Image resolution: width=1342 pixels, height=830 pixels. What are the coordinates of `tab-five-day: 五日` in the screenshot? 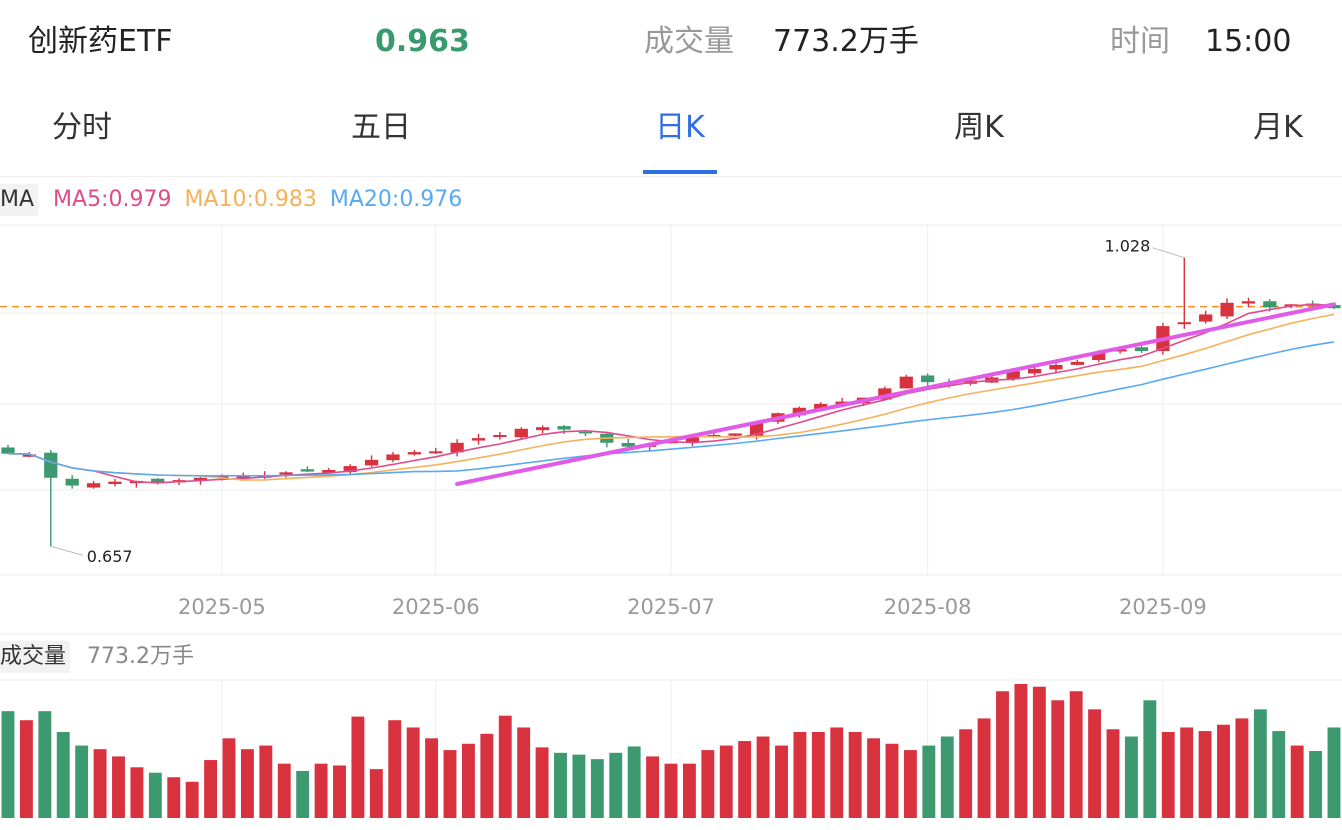 It's located at (381, 127).